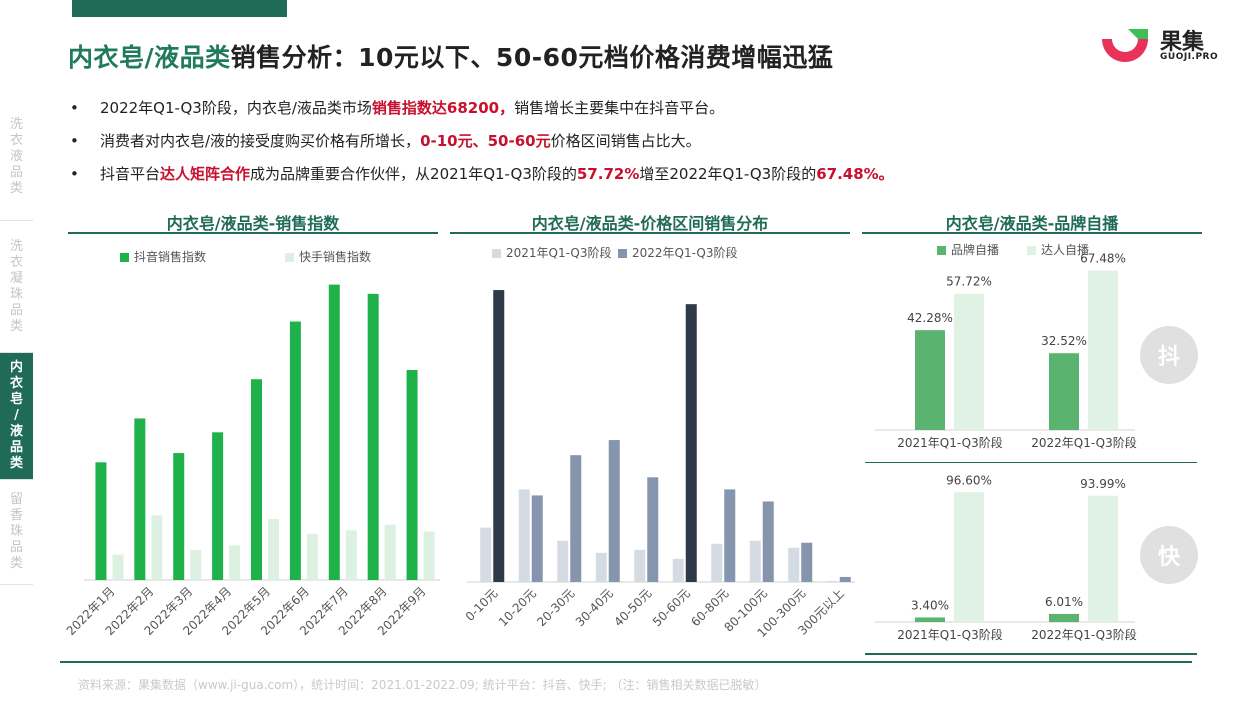 The width and height of the screenshot is (1250, 703). I want to click on side-nav: 洗衣液品类洗衣凝珠品类内衣皂 / 液品类留香珠品类, so click(16, 339).